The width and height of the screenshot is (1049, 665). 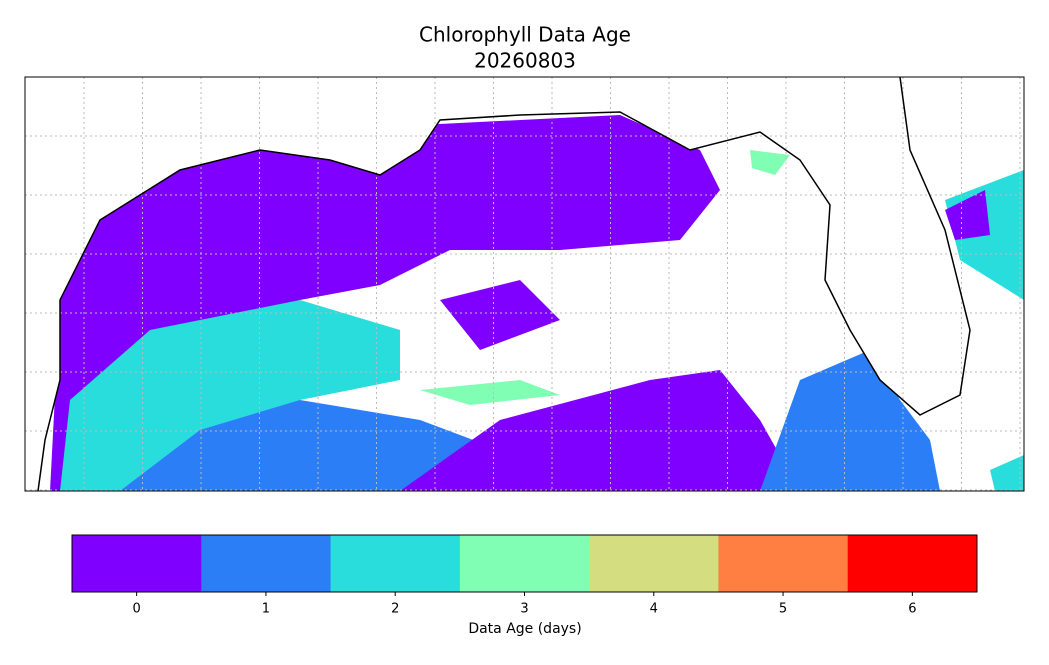 I want to click on colorbar-tick-label: 1, so click(x=266, y=609).